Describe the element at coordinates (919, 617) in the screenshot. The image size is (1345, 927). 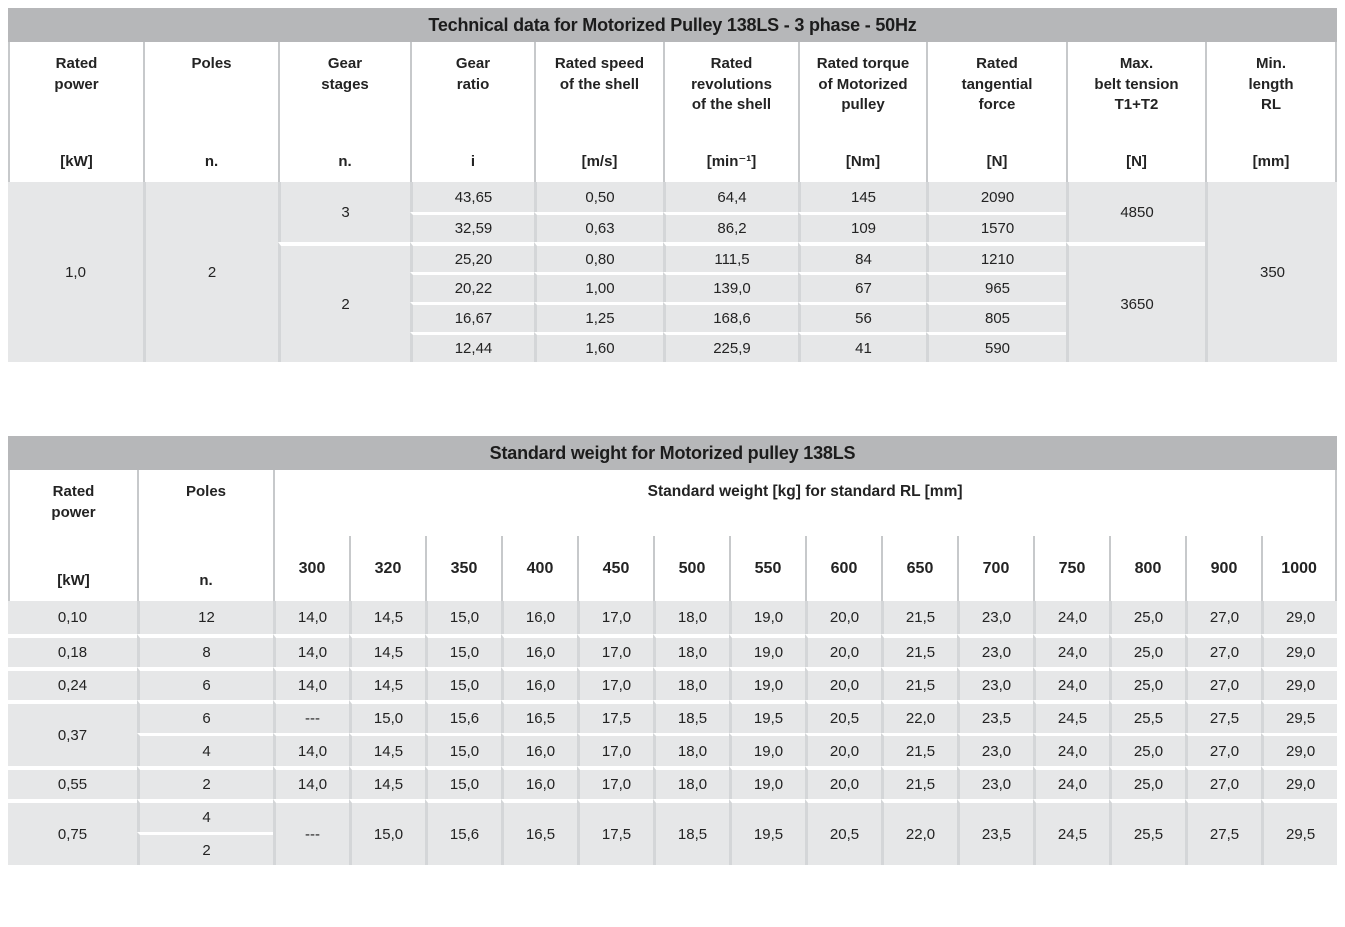
I see `weight-cell: 21,5` at that location.